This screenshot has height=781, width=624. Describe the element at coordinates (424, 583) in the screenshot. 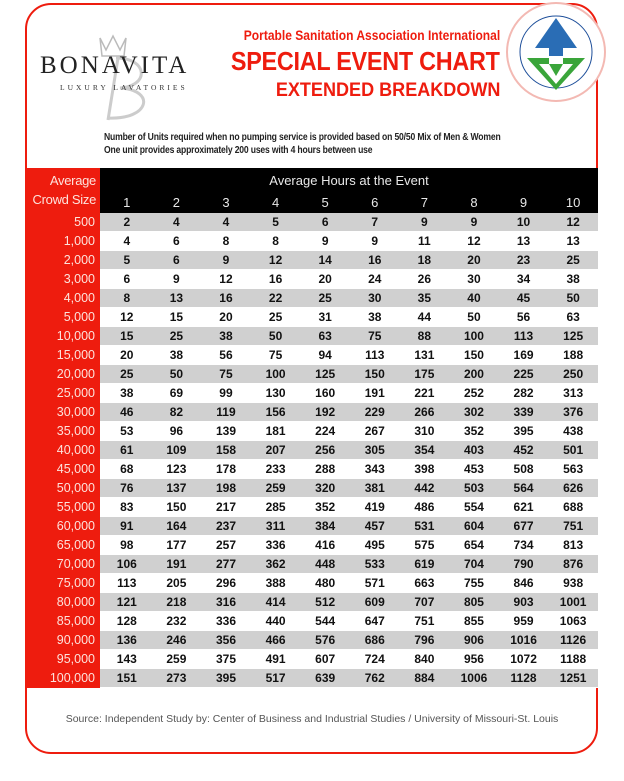

I see `units-cell: 663` at that location.